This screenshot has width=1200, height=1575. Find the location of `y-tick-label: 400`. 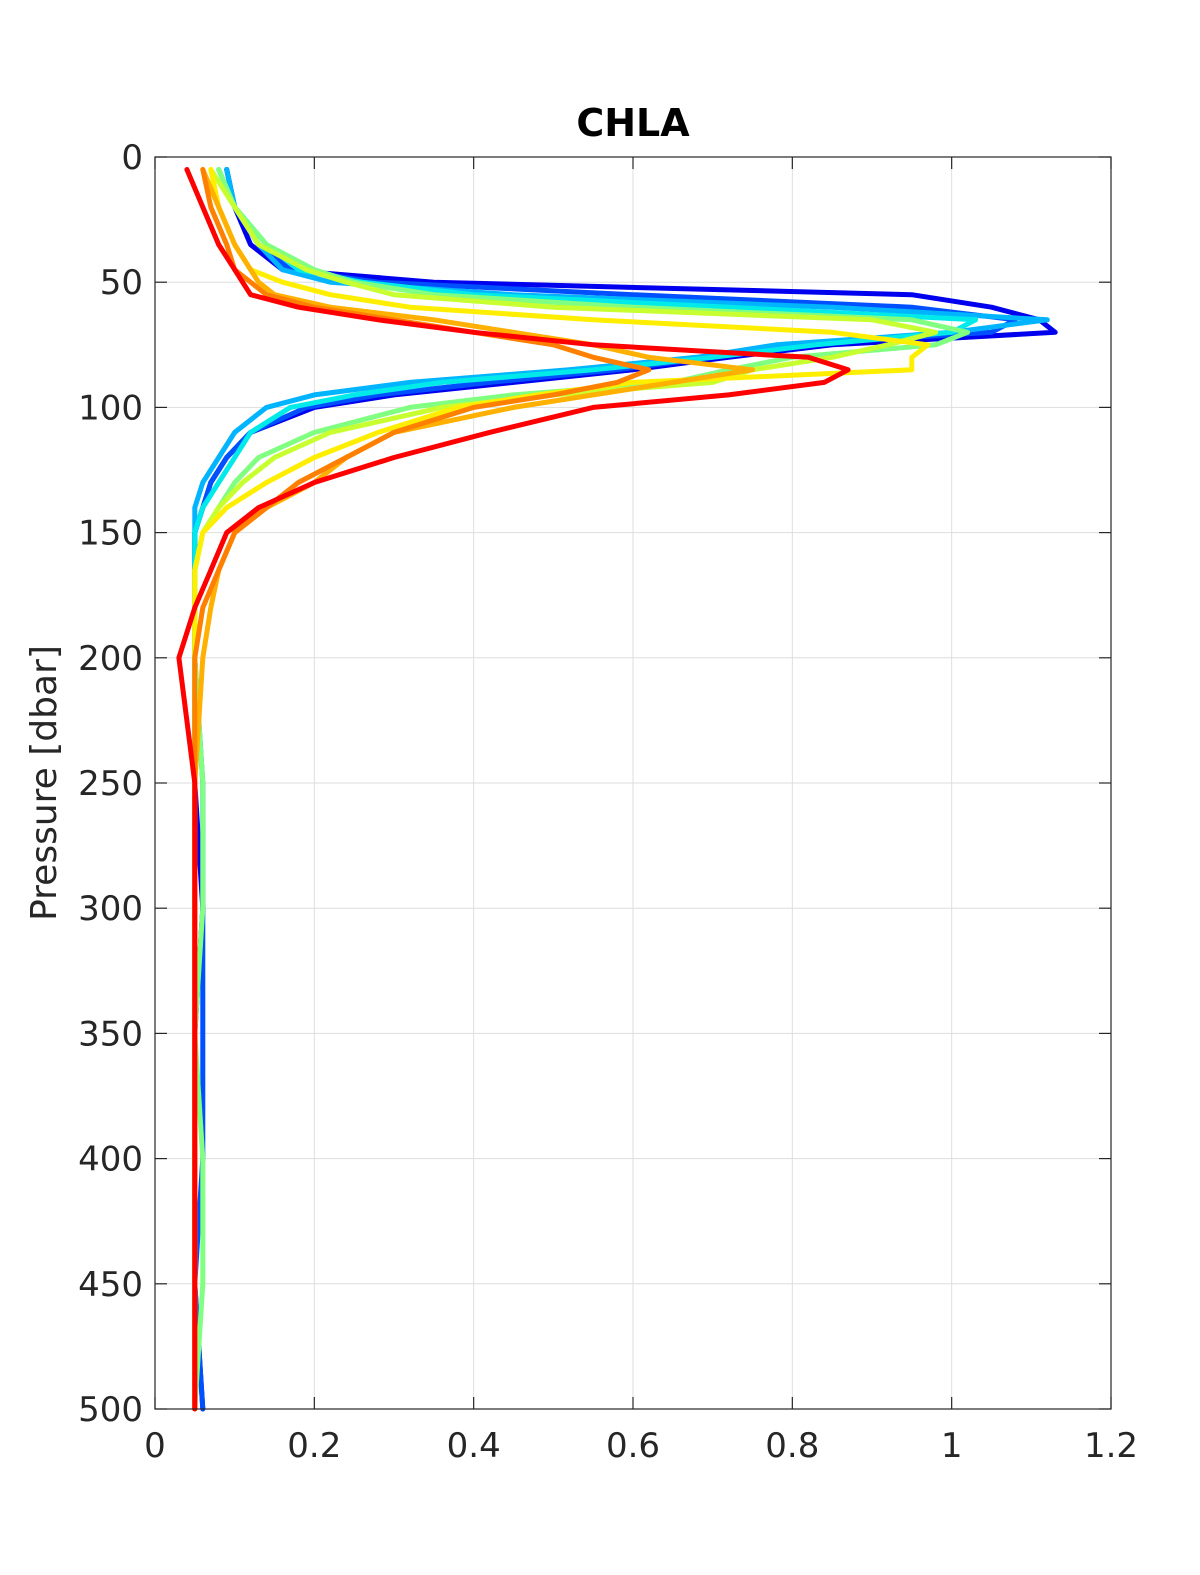

y-tick-label: 400 is located at coordinates (110, 1160).